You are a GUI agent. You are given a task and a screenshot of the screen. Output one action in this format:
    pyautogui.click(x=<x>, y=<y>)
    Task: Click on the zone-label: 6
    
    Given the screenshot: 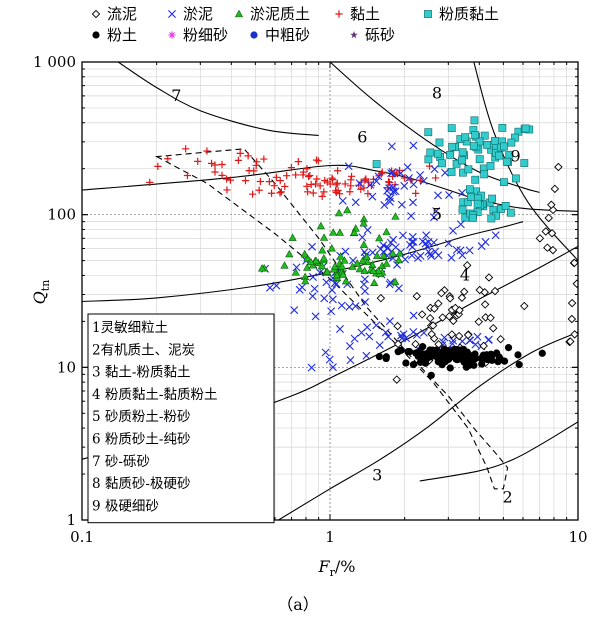 What is the action you would take?
    pyautogui.click(x=362, y=137)
    